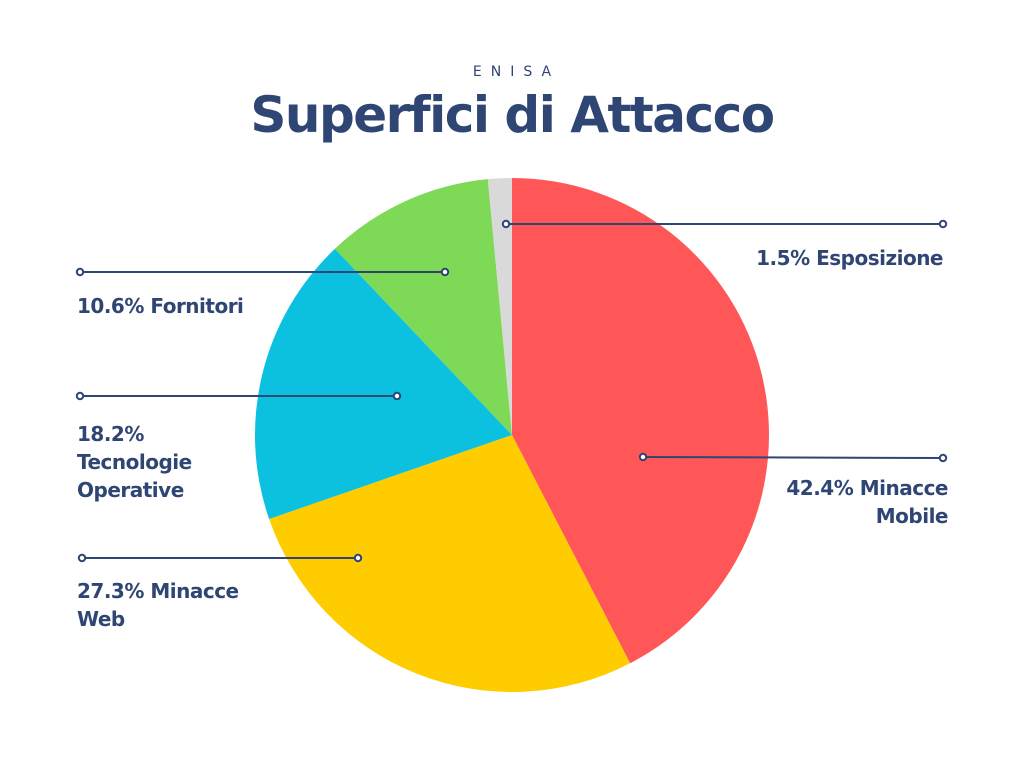 This screenshot has width=1024, height=768. Describe the element at coordinates (912, 516) in the screenshot. I see `label-mobile-line2: Mobile` at that location.